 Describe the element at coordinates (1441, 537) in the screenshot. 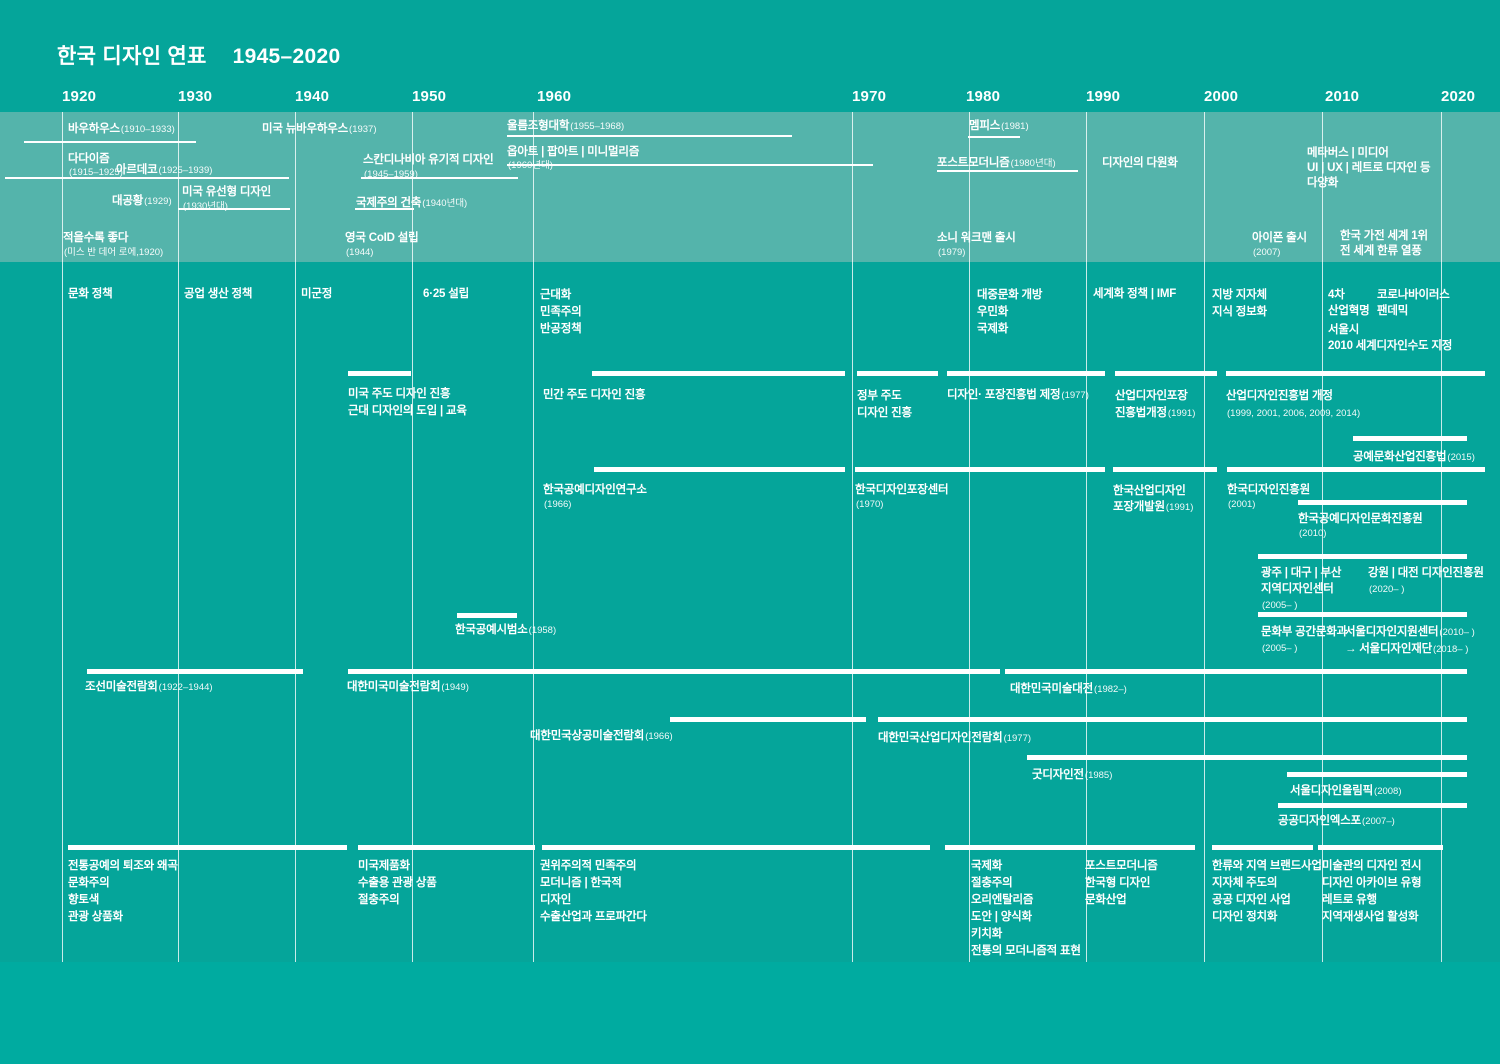

I see `gridline-2020` at that location.